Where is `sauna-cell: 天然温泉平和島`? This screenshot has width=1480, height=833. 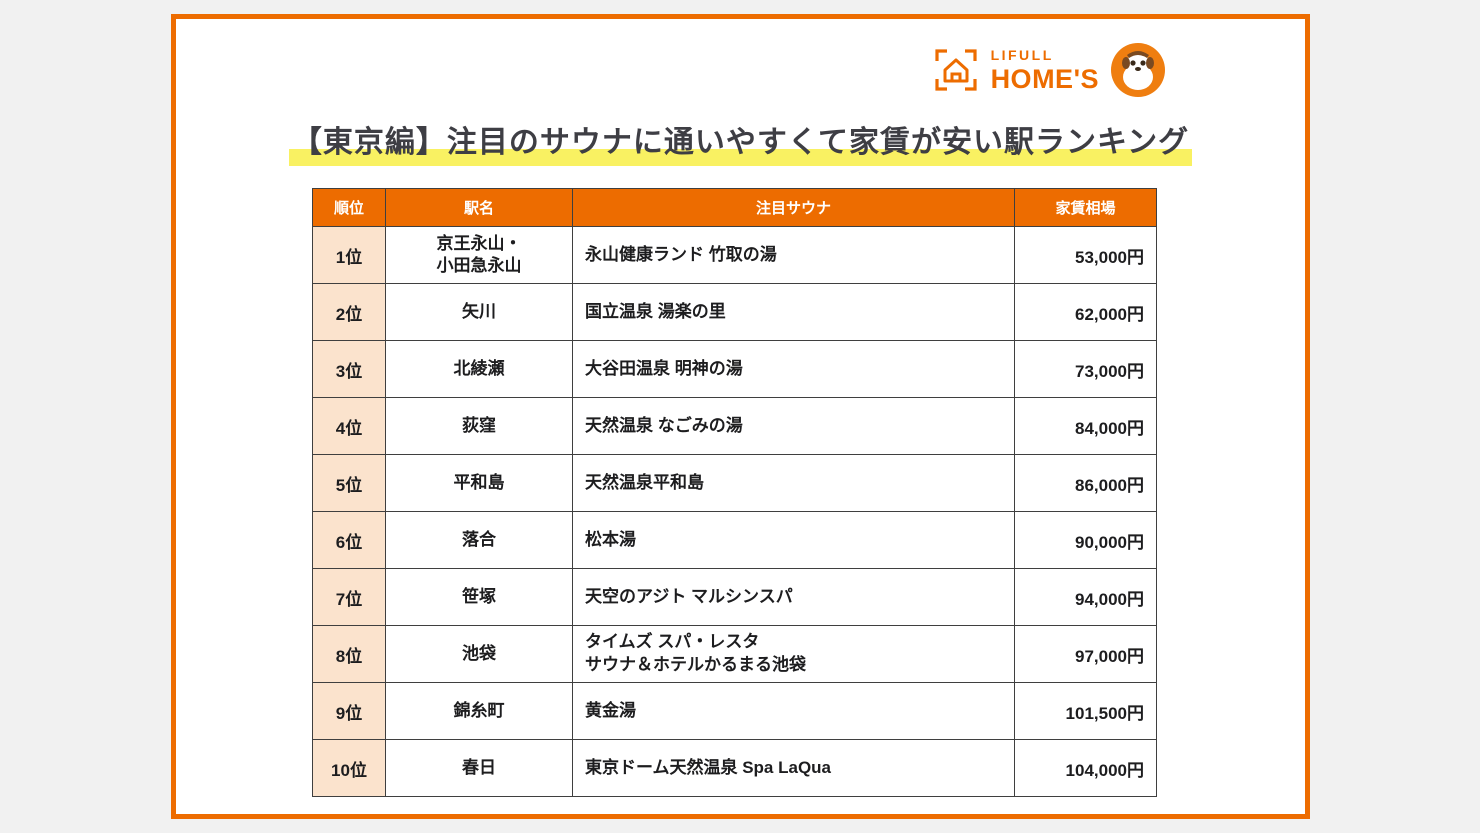
sauna-cell: 天然温泉平和島 is located at coordinates (793, 483).